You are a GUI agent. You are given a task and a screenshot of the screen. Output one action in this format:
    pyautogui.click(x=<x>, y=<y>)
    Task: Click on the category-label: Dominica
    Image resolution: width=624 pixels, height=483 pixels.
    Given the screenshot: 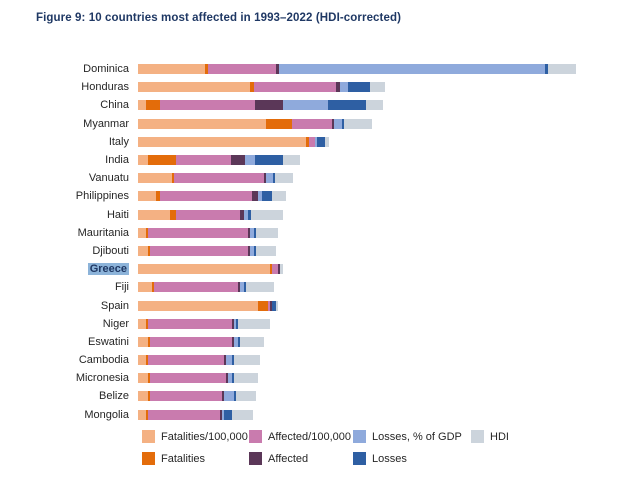 What is the action you would take?
    pyautogui.click(x=71, y=69)
    